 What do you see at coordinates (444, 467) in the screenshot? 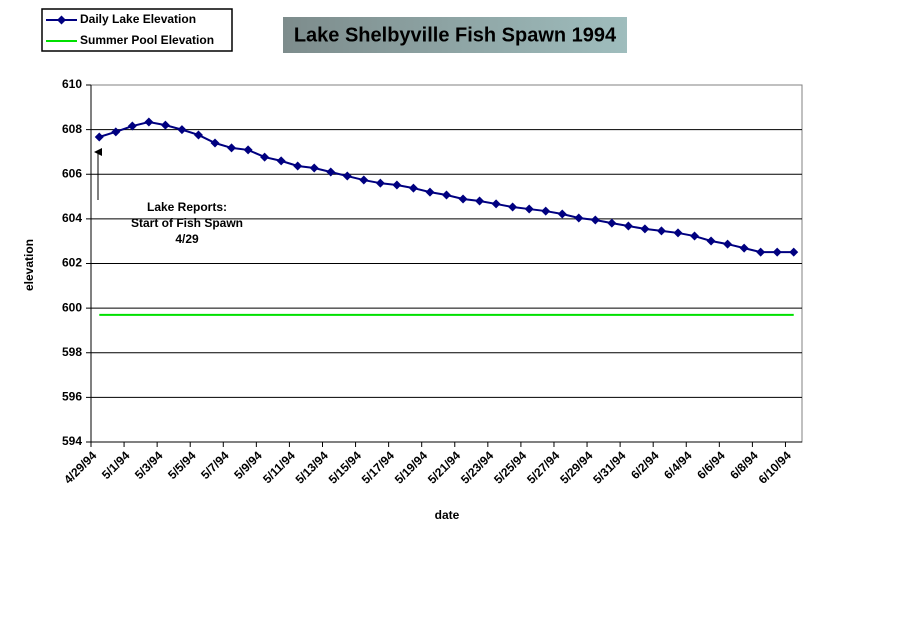
I see `x-tick-label: 5/21/94` at bounding box center [444, 467].